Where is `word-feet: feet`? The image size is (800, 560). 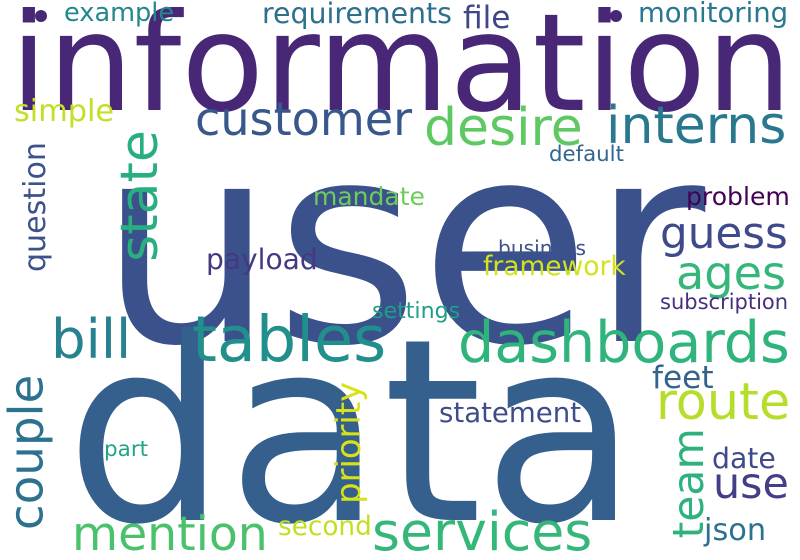
word-feet: feet is located at coordinates (683, 378).